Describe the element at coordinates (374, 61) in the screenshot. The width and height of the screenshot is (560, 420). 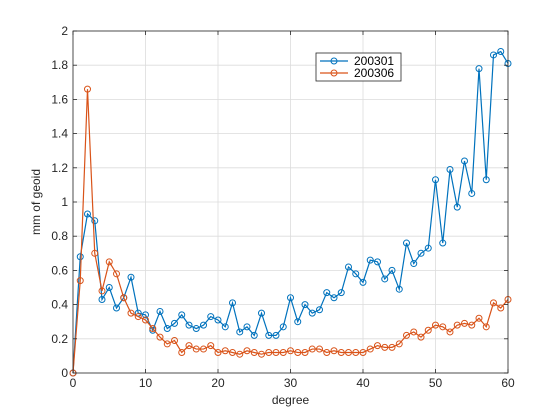
I see `legend-label-200301: 200301` at that location.